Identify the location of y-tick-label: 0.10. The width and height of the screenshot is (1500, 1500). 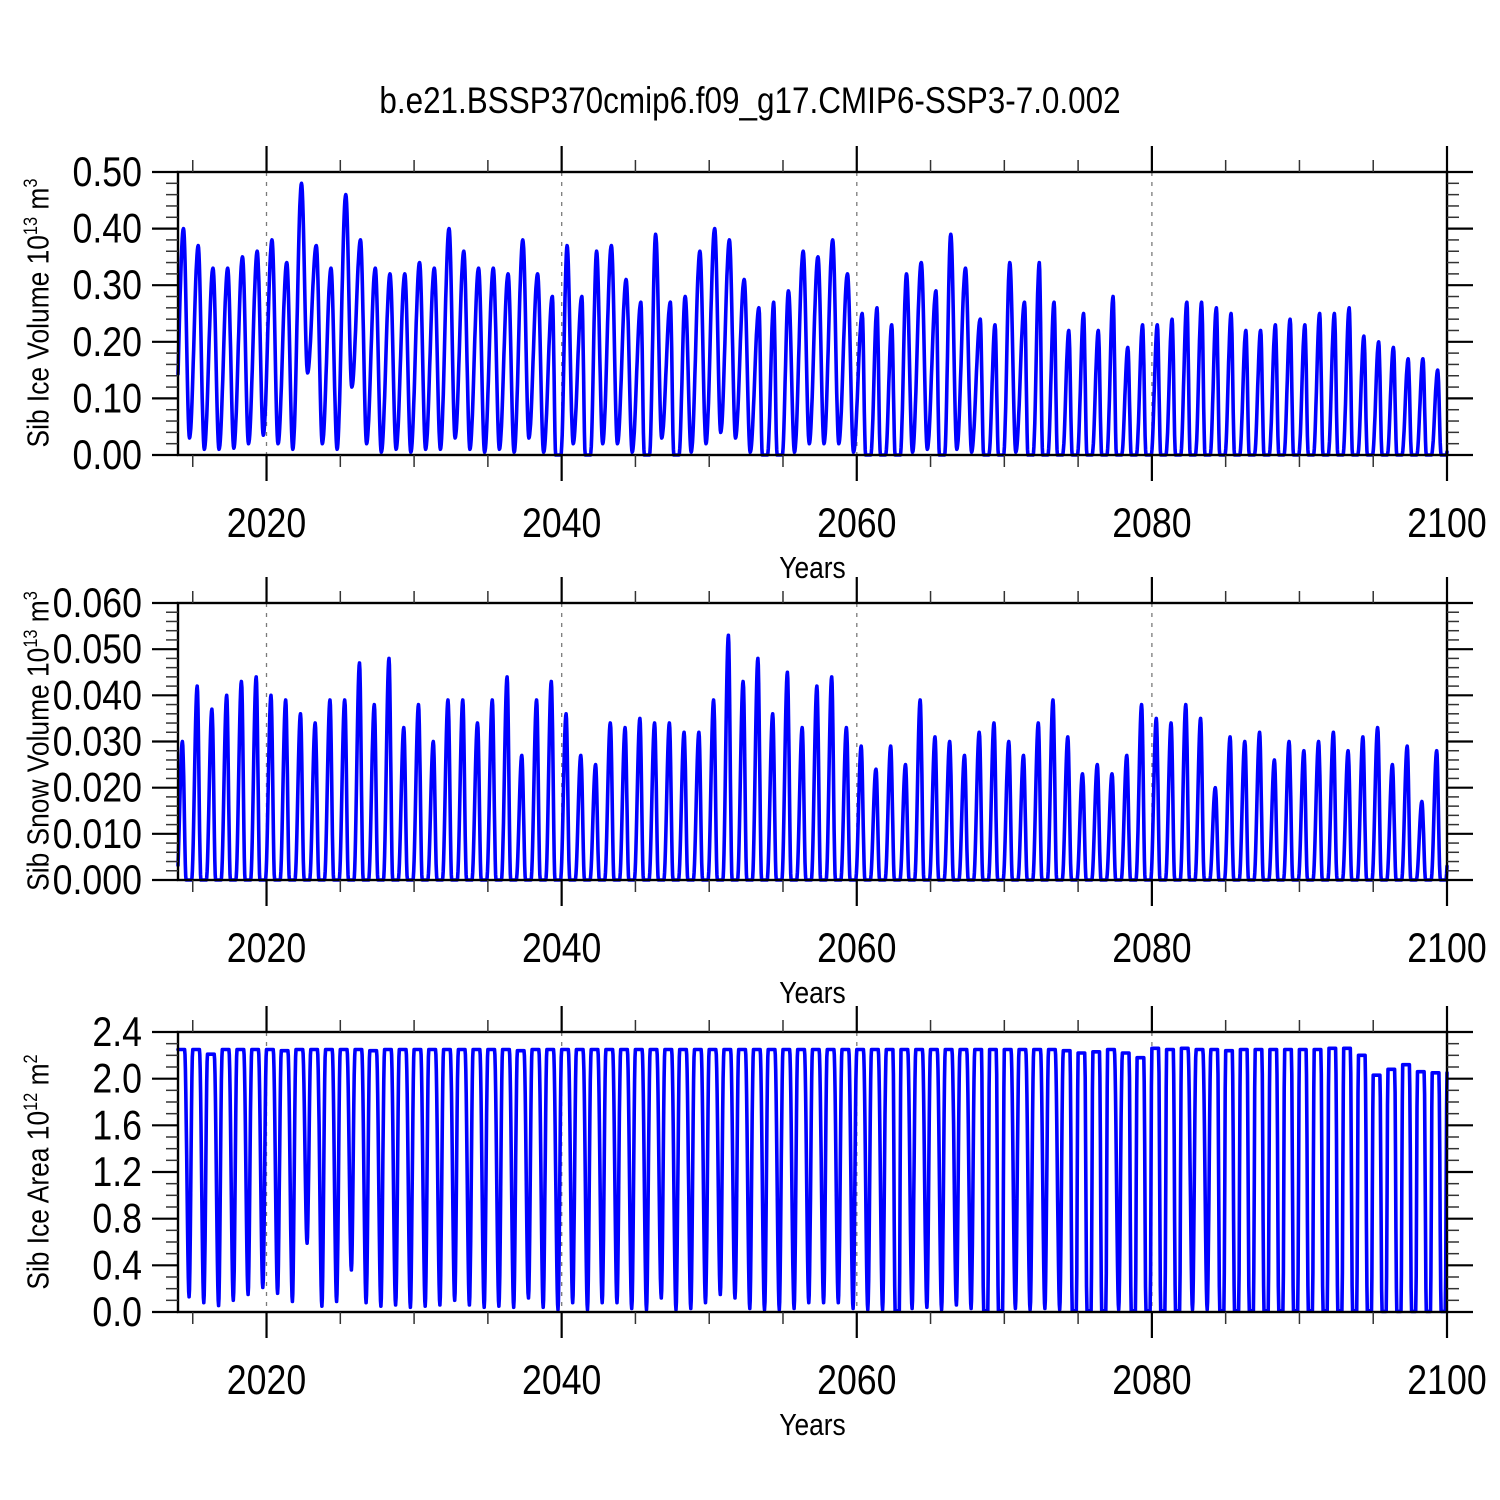
(107, 399).